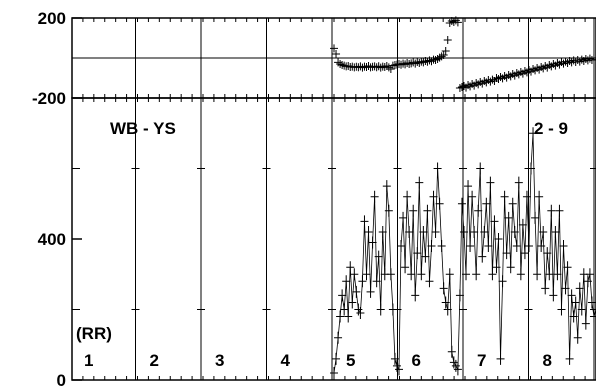 This screenshot has width=596, height=389. What do you see at coordinates (481, 360) in the screenshot?
I see `column-label-7: 7` at bounding box center [481, 360].